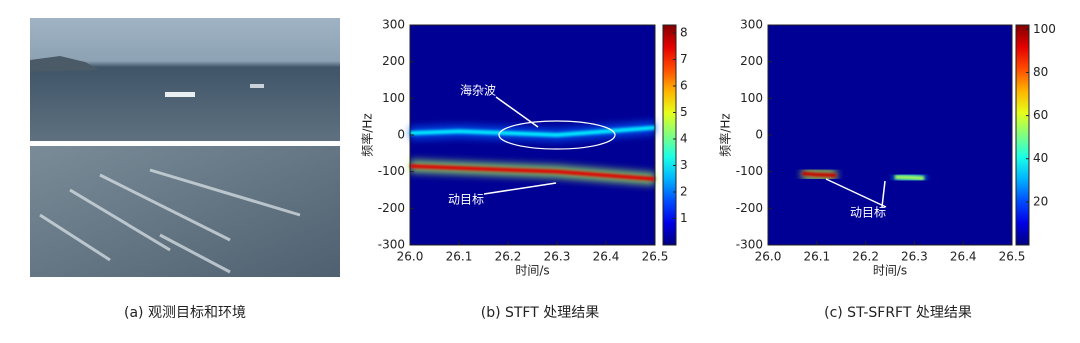 The image size is (1080, 343). What do you see at coordinates (540, 313) in the screenshot?
I see `caption: (b) STFT 处理结果` at bounding box center [540, 313].